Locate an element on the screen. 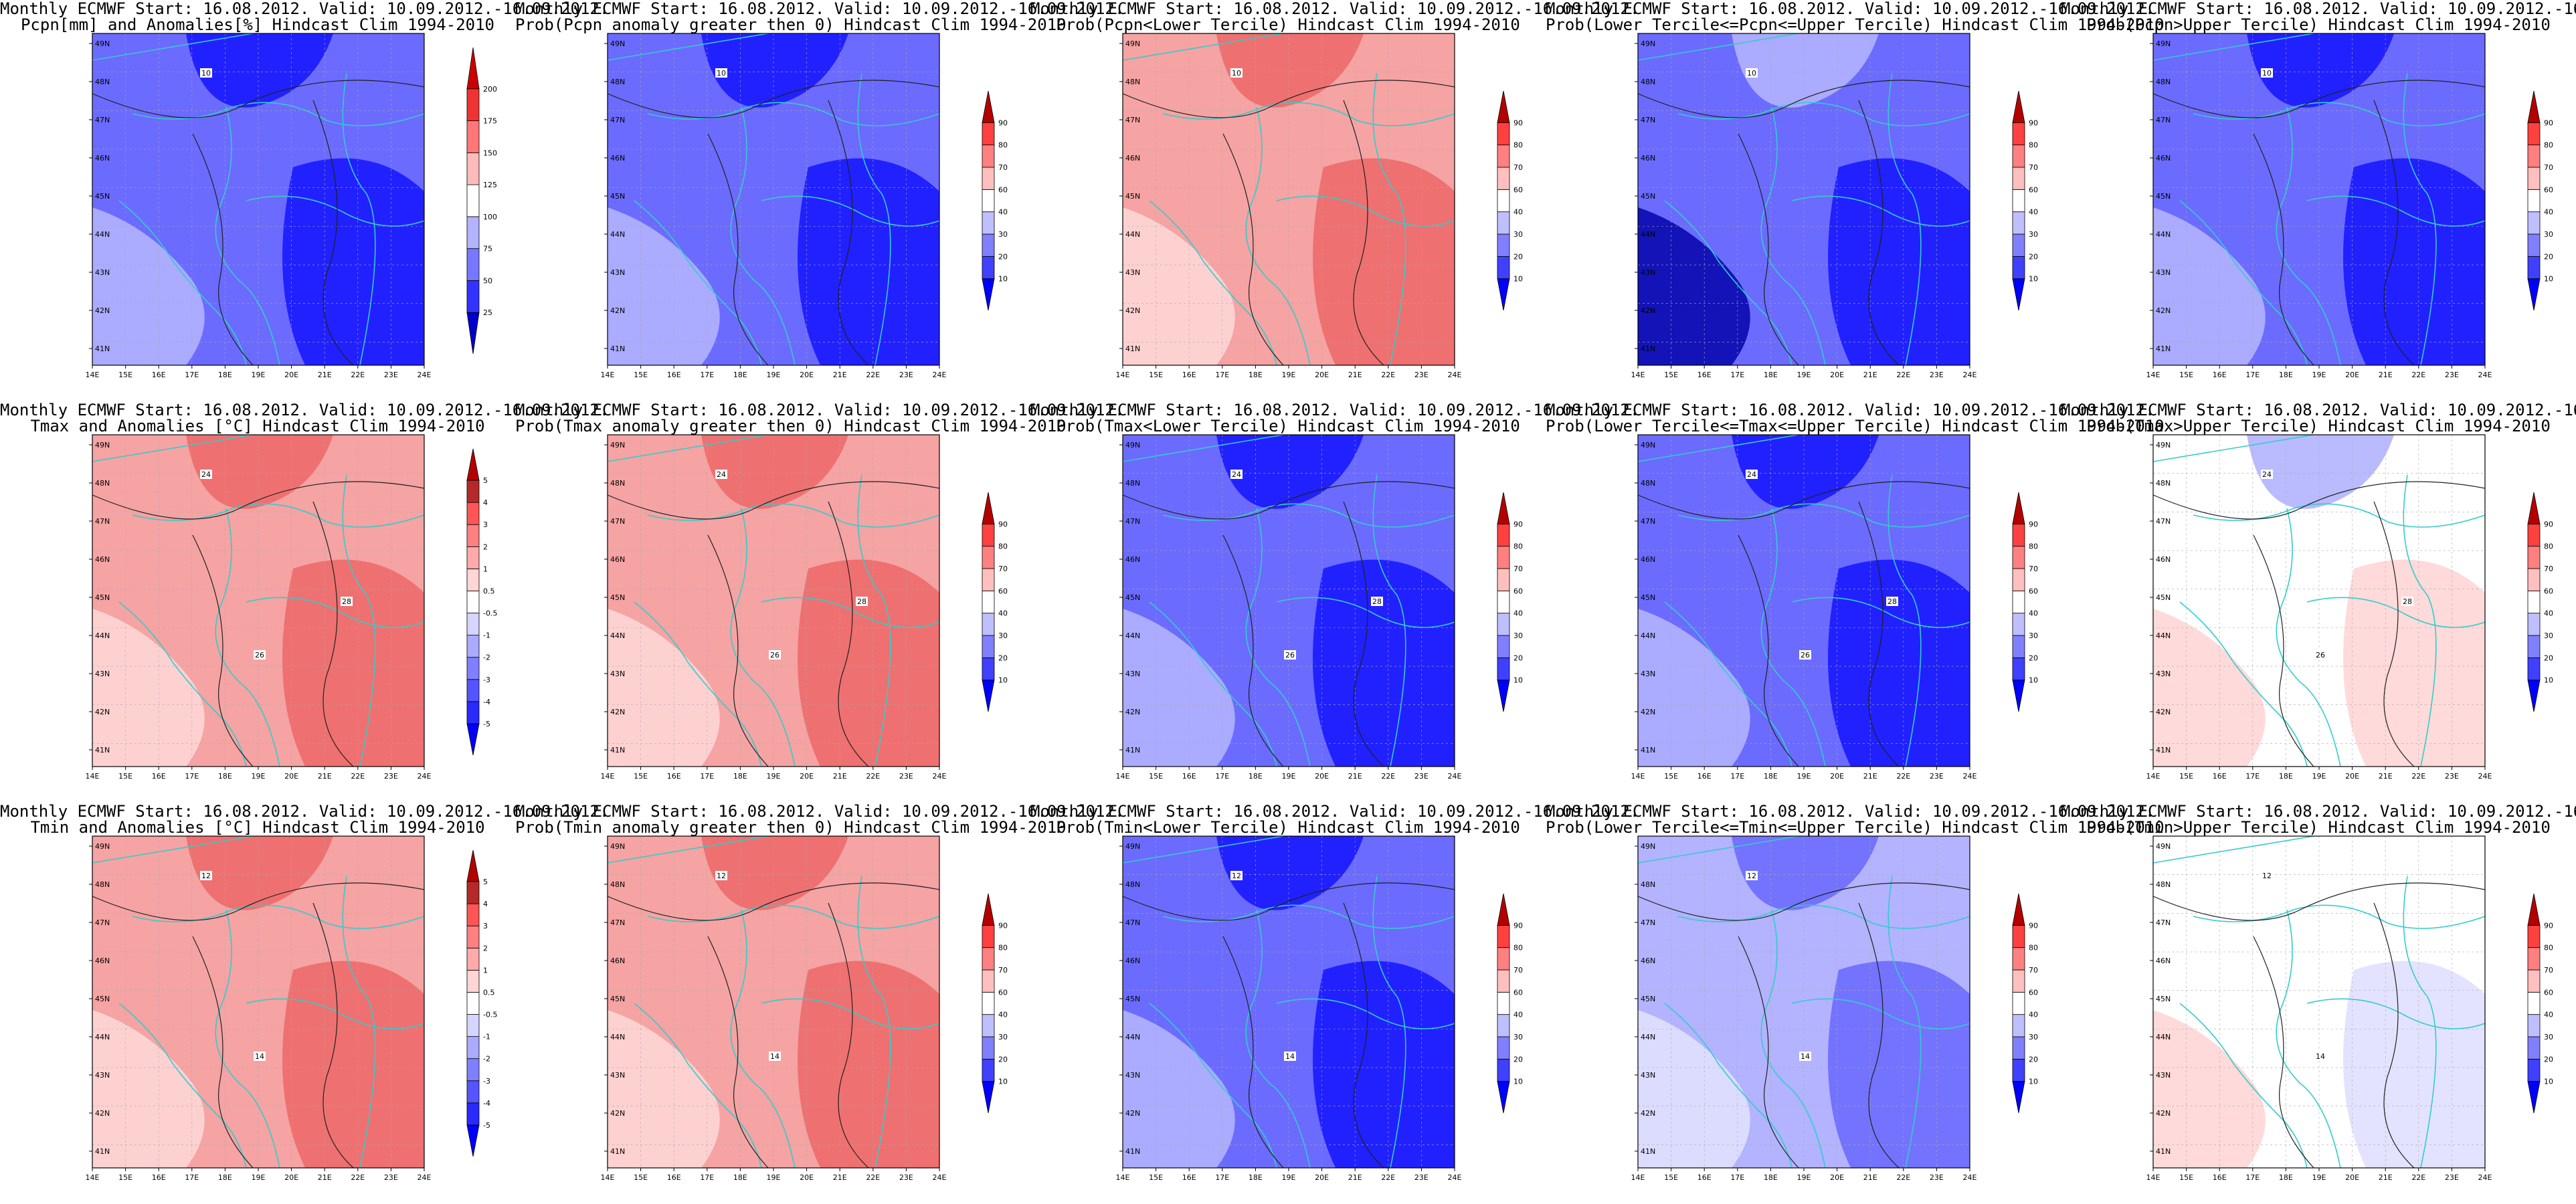 Image resolution: width=2576 pixels, height=1204 pixels. colorbar-label: 70 is located at coordinates (2033, 569).